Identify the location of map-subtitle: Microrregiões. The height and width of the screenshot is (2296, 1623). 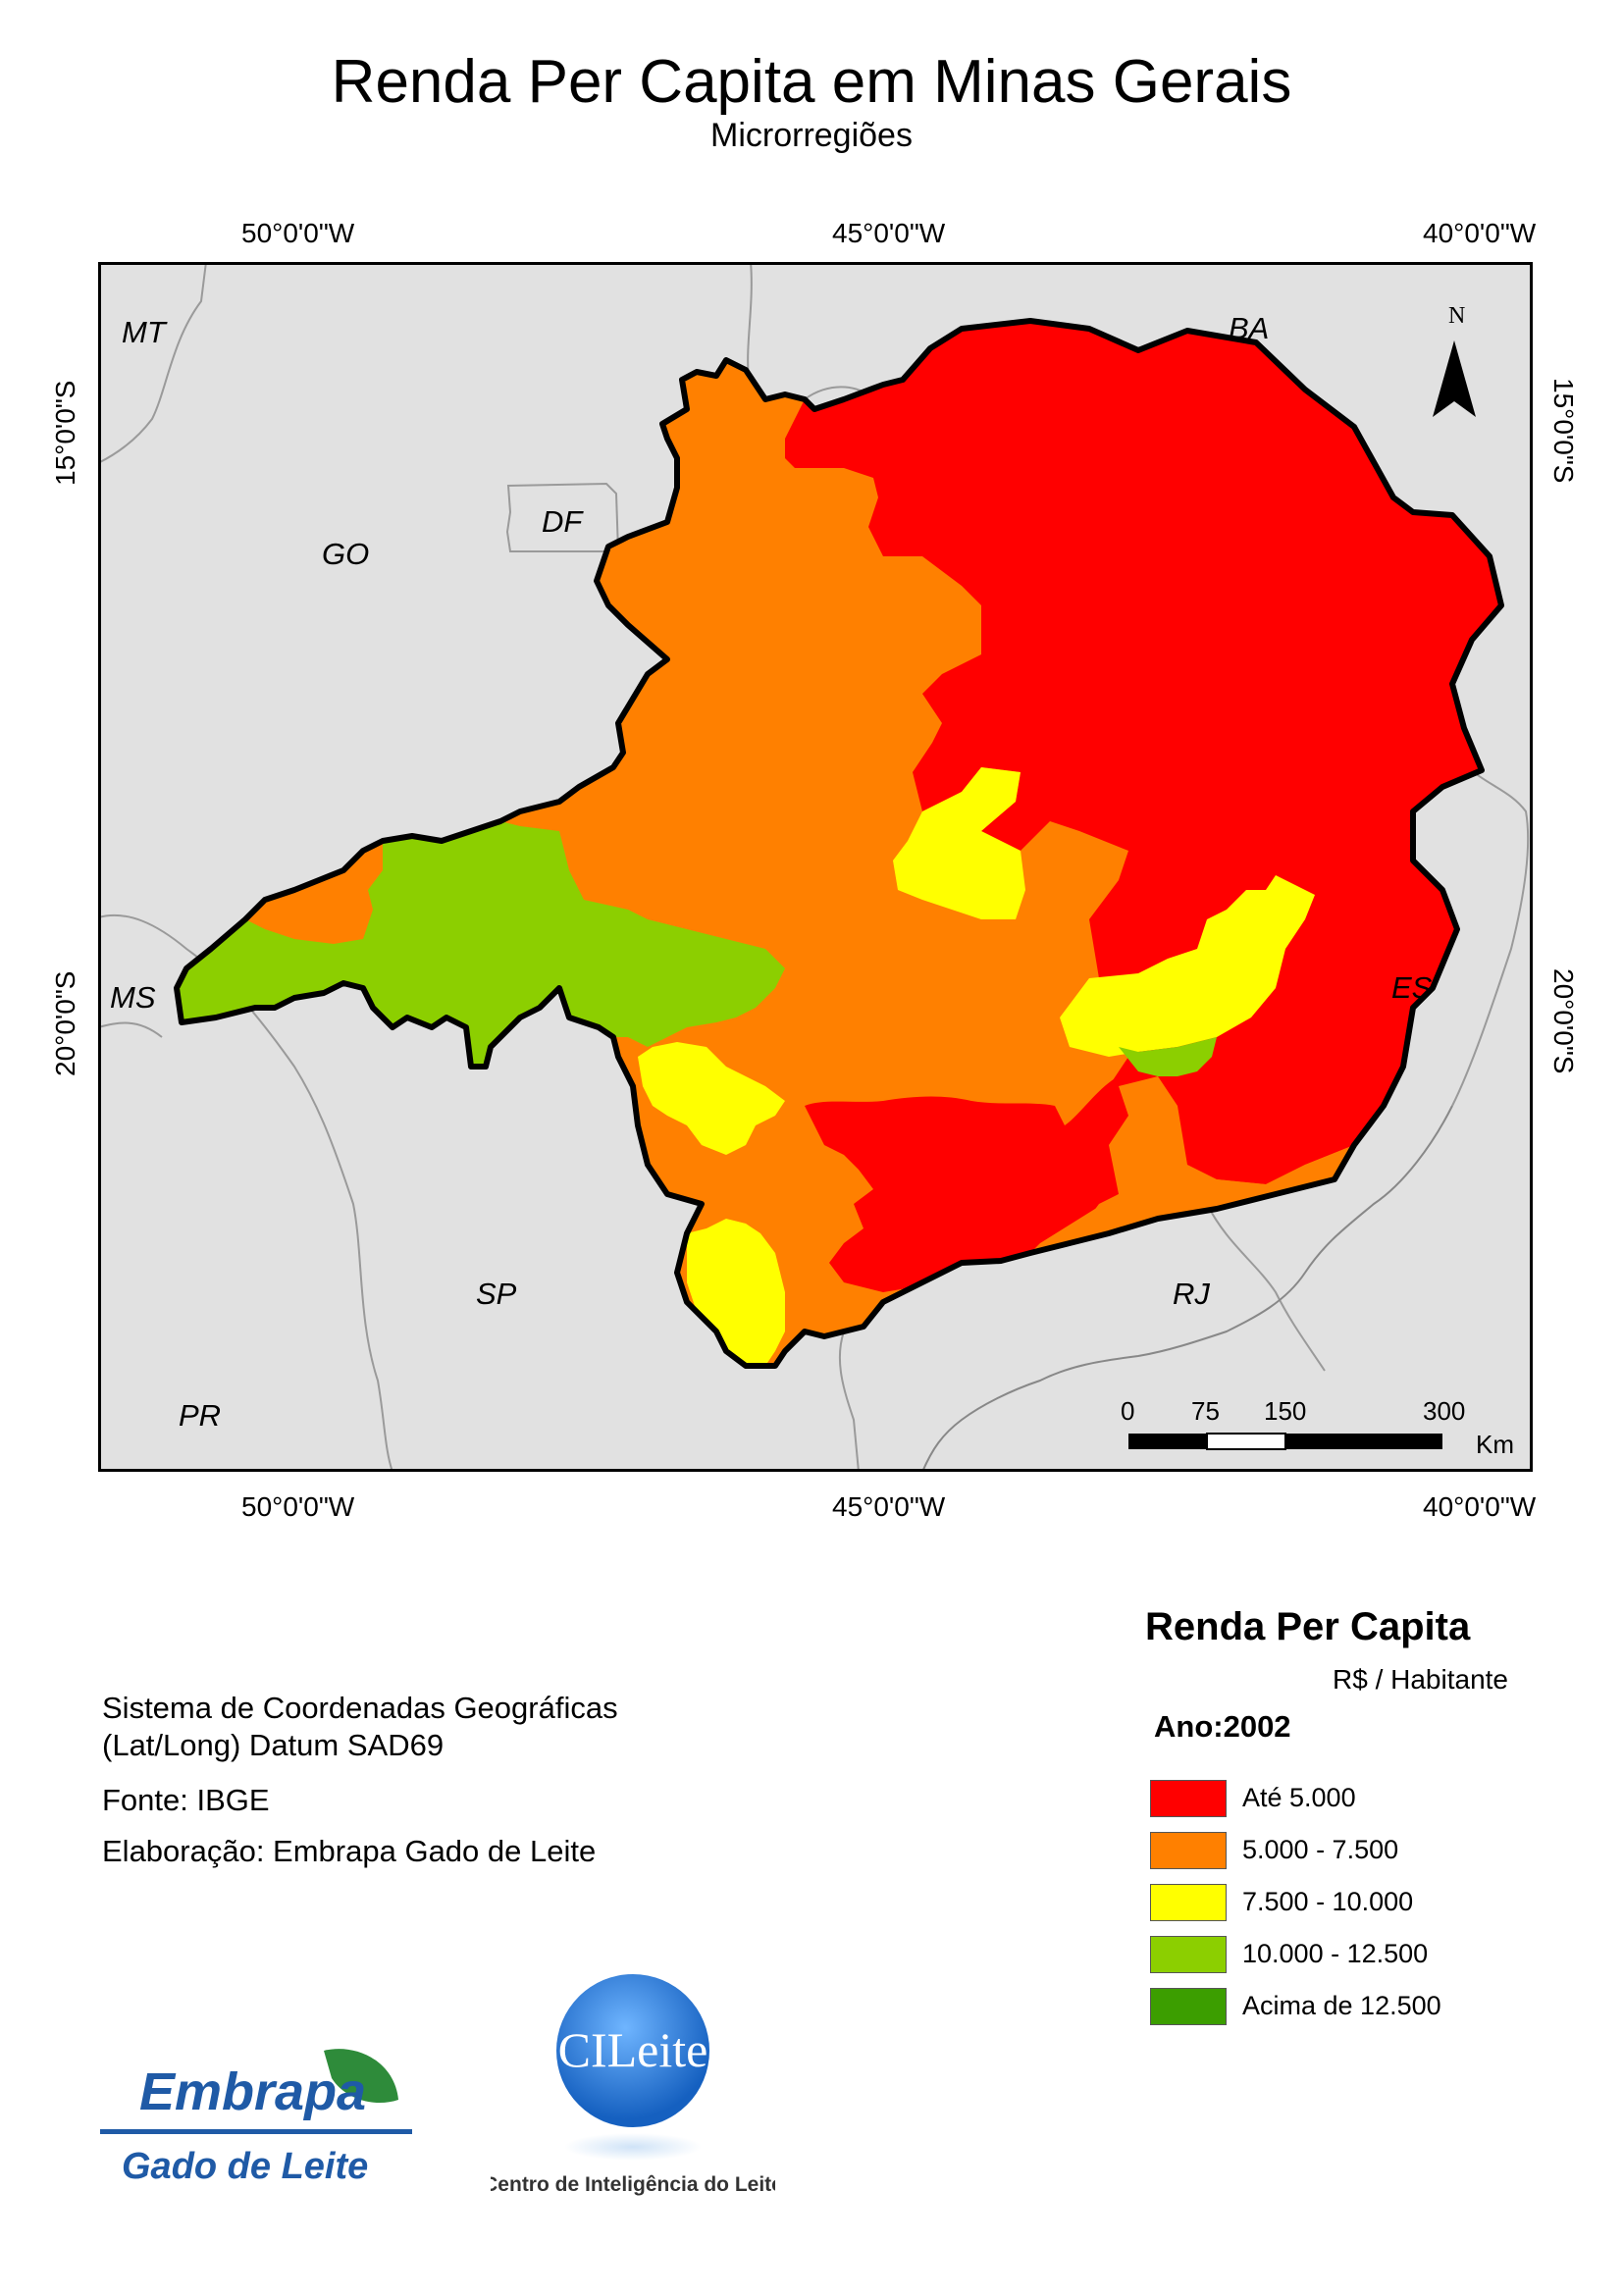
(811, 135).